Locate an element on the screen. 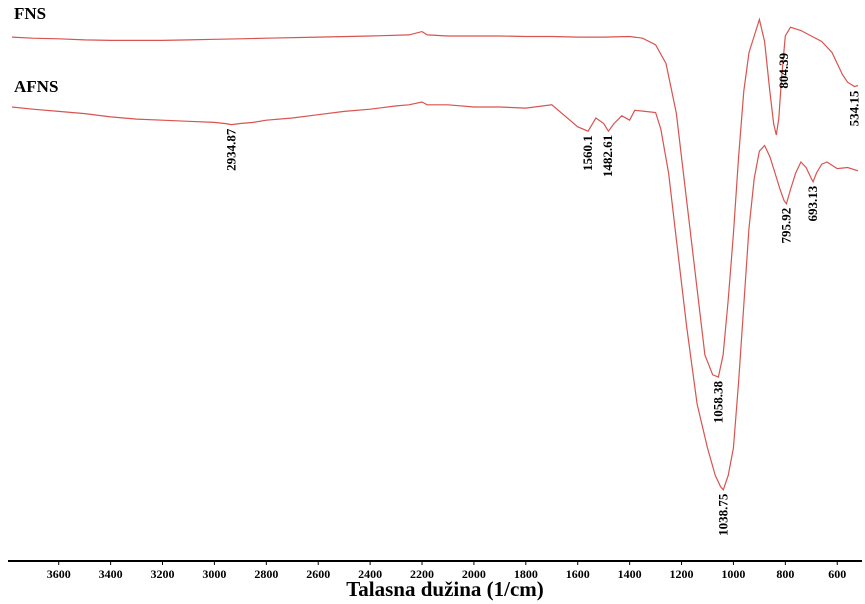 The height and width of the screenshot is (604, 865). series-label-afns: AFNS is located at coordinates (36, 86).